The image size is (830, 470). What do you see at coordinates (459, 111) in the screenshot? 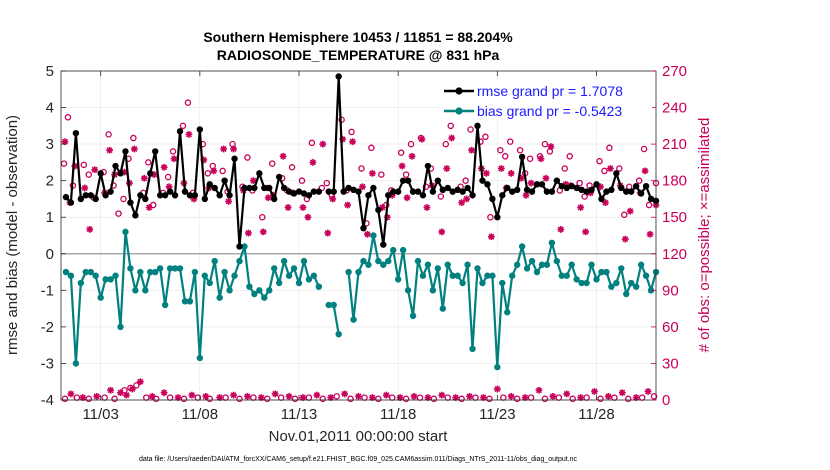
I see `legend-bias-marker` at bounding box center [459, 111].